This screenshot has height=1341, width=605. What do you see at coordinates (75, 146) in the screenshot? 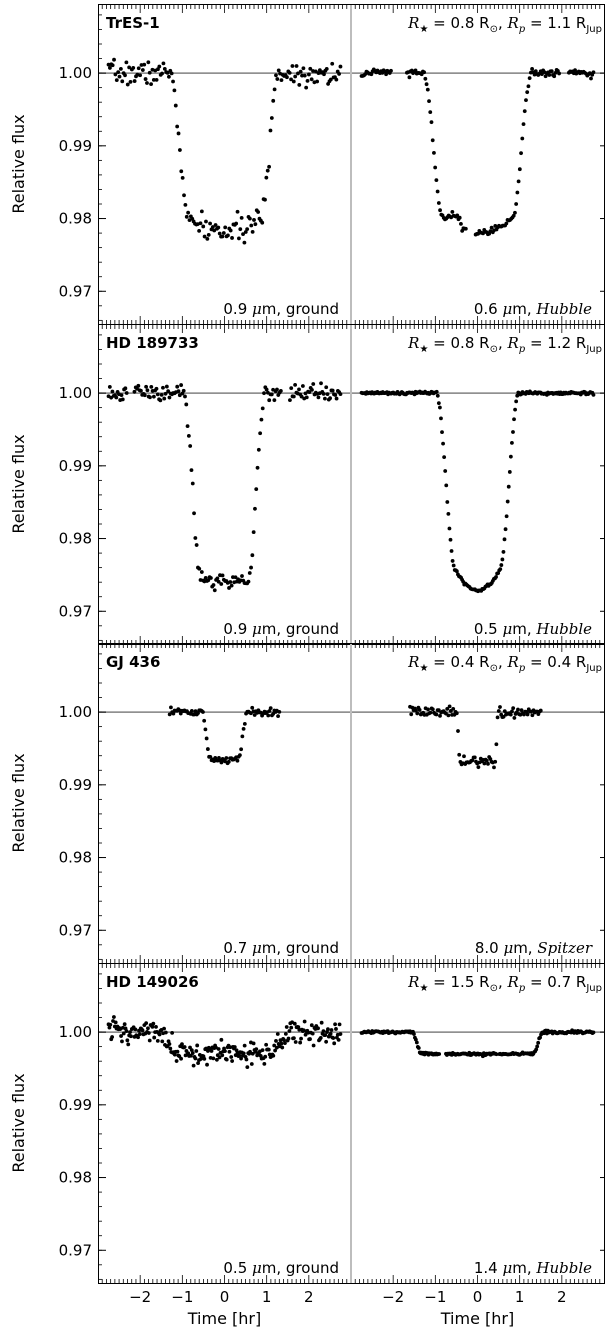
I see `y-tick-label: 0.99` at bounding box center [75, 146].